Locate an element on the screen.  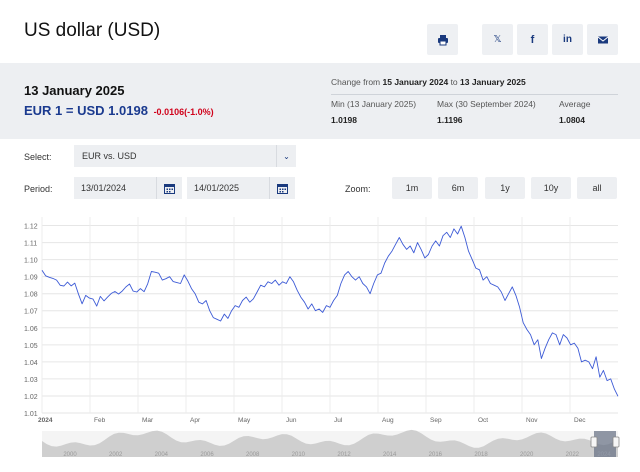
x-tick-label: Nov is located at coordinates (532, 420).